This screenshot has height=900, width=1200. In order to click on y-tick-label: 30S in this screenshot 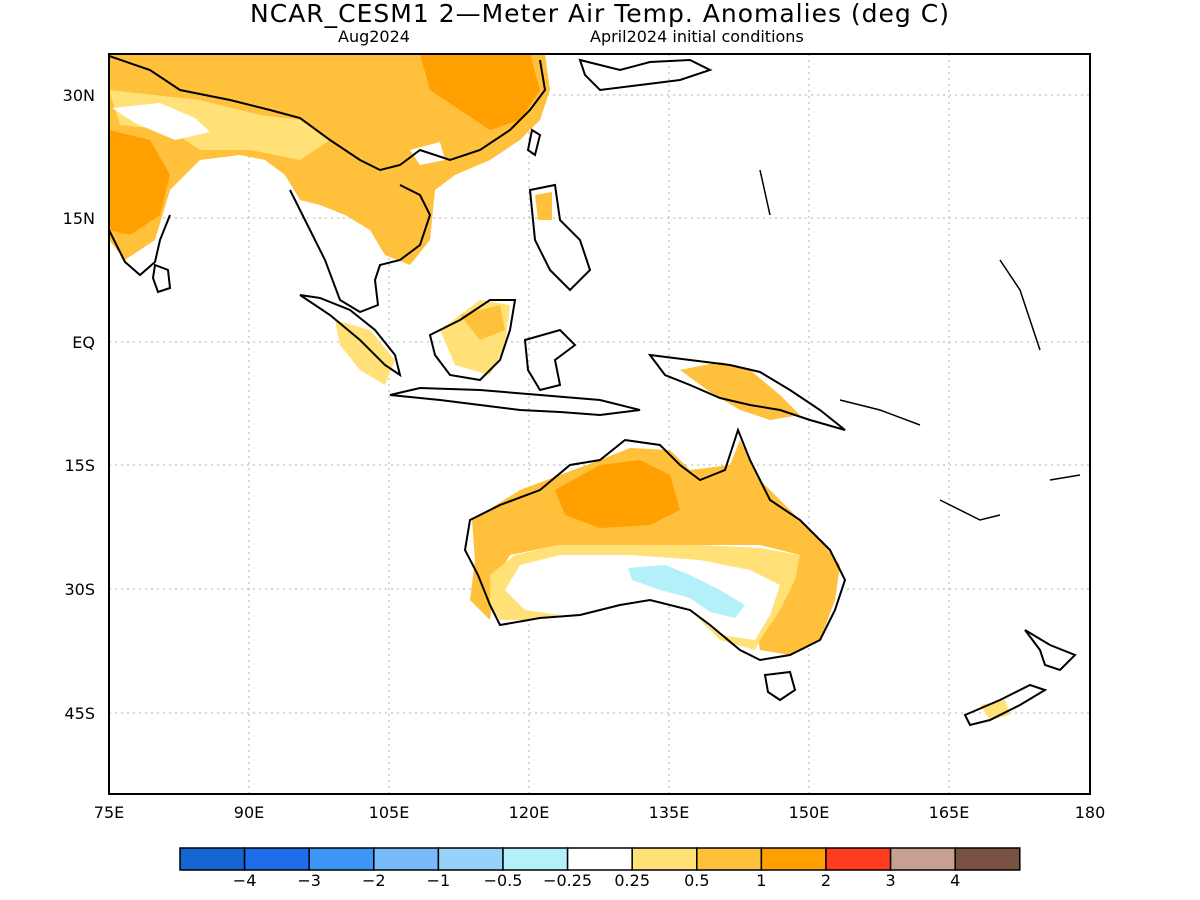, I will do `click(79, 589)`.